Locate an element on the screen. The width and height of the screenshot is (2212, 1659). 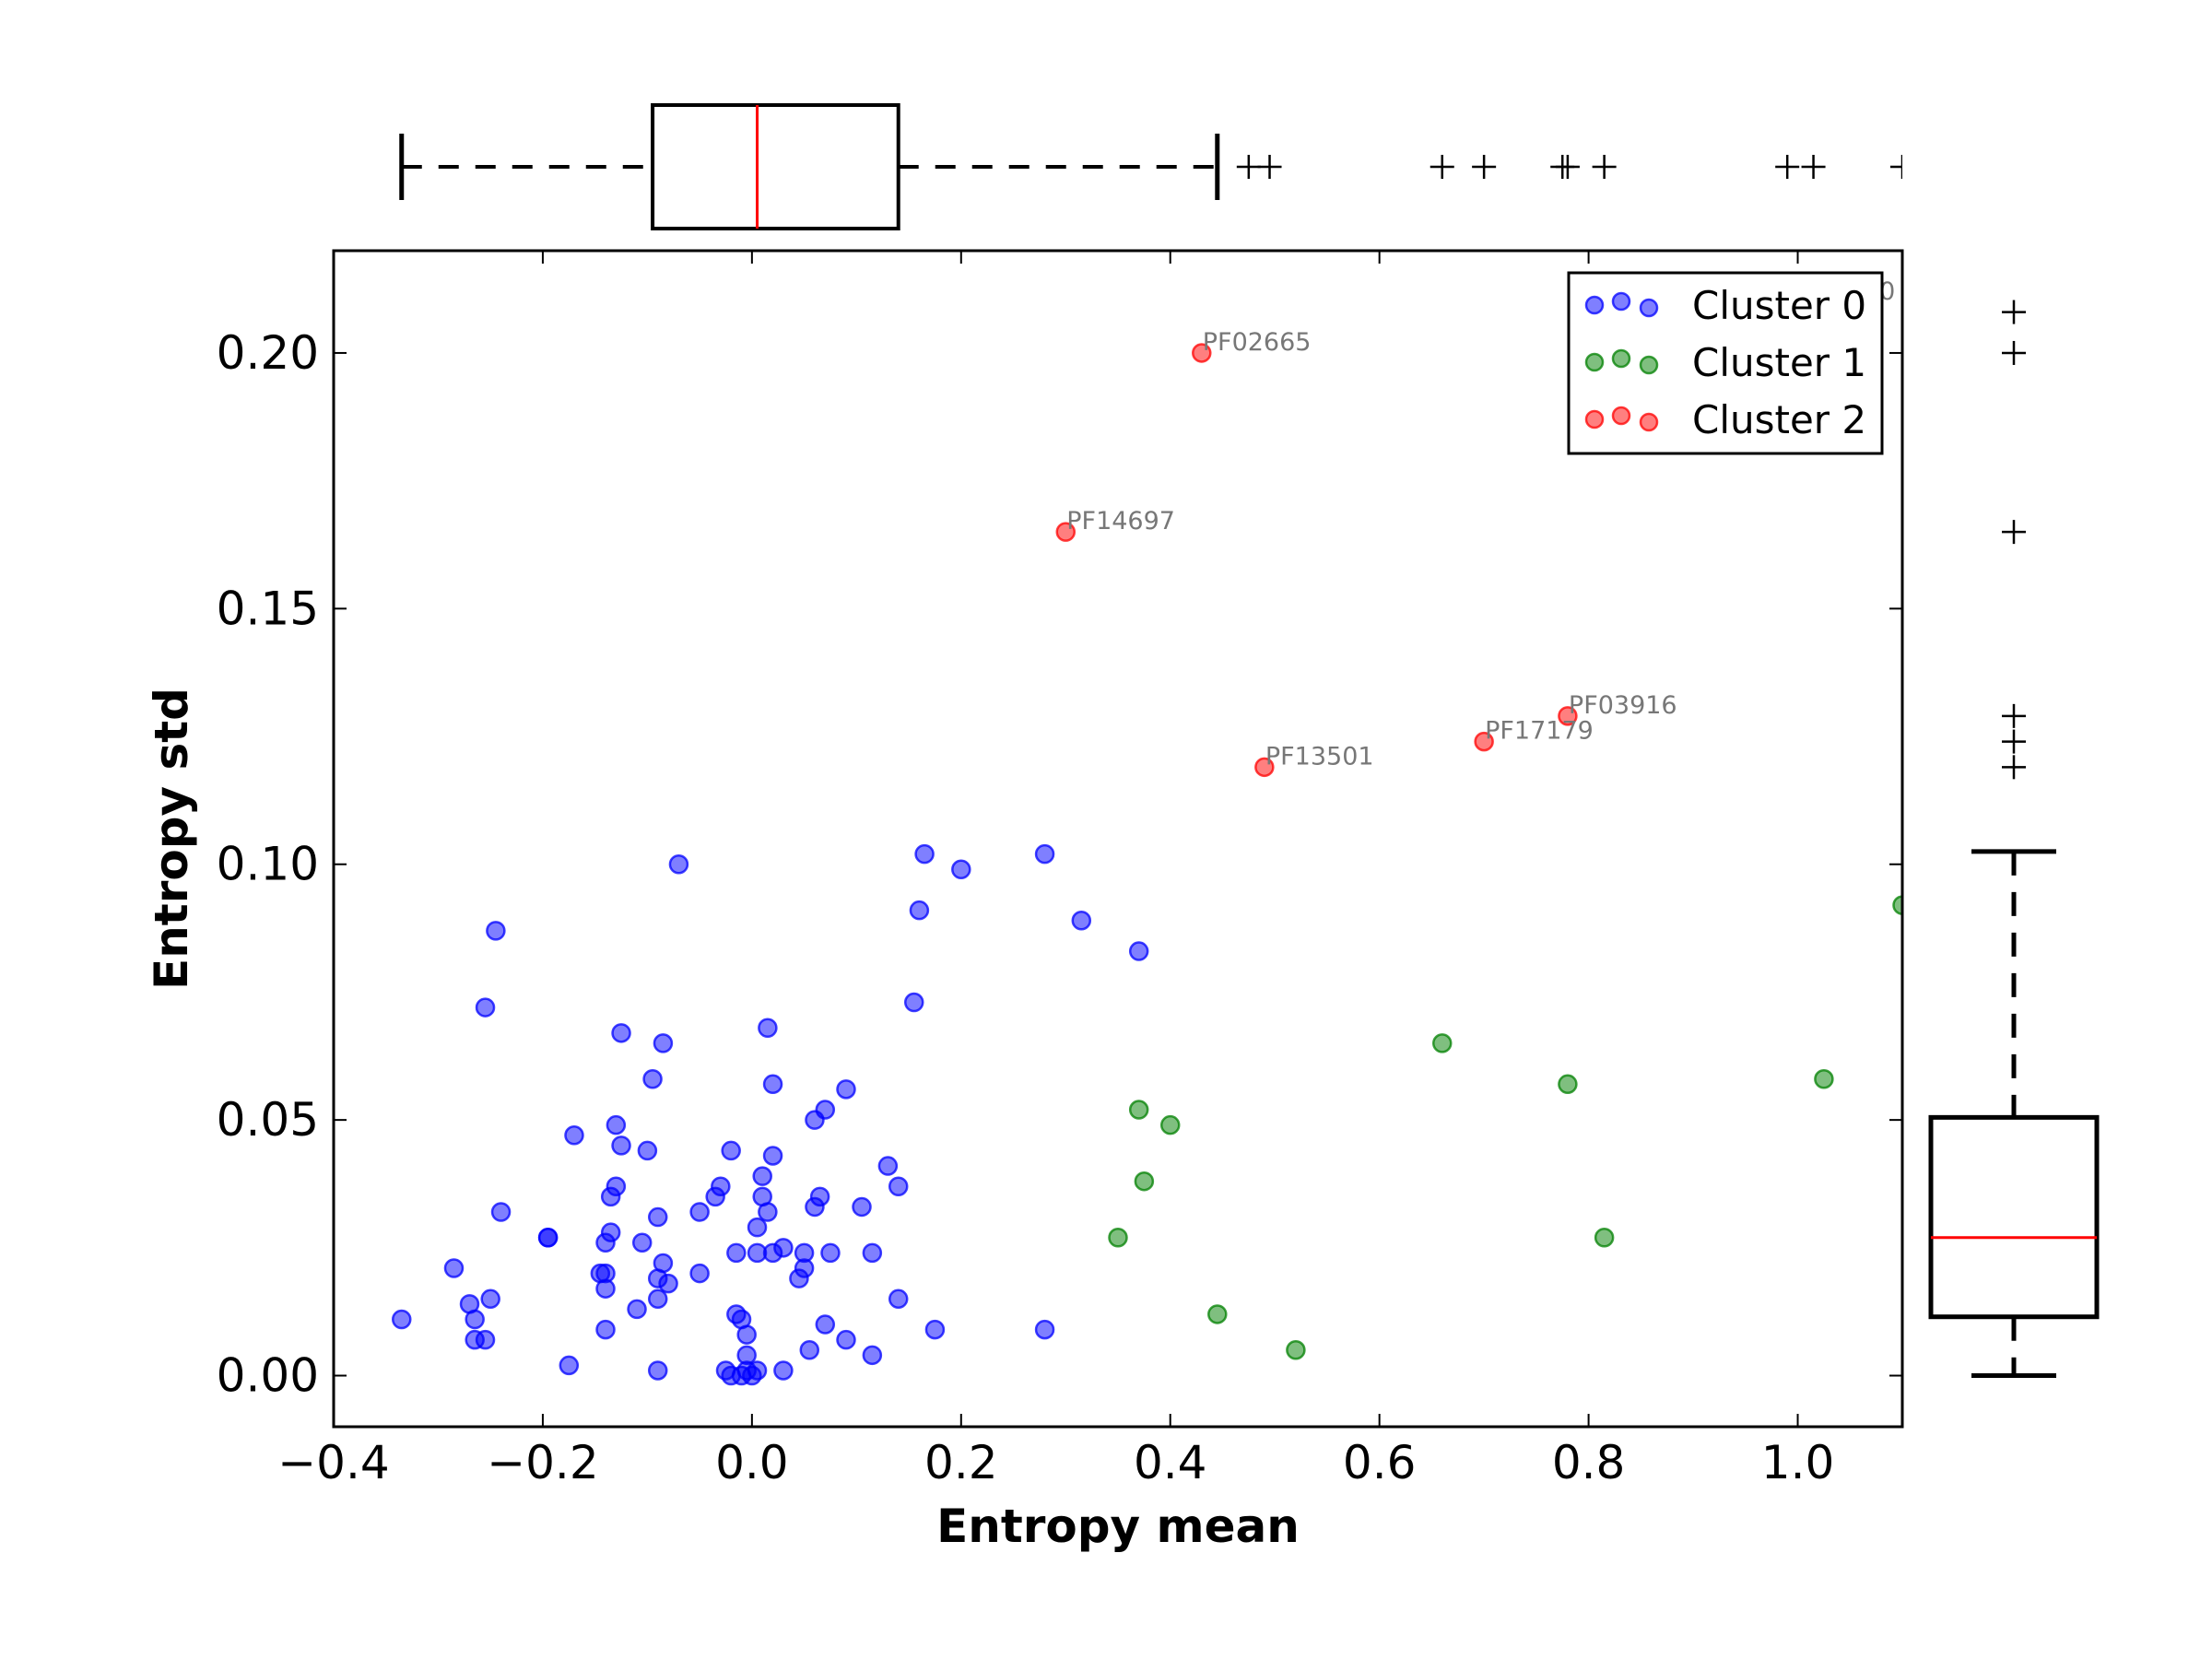
y-axis-title: Entropy std is located at coordinates (171, 839).